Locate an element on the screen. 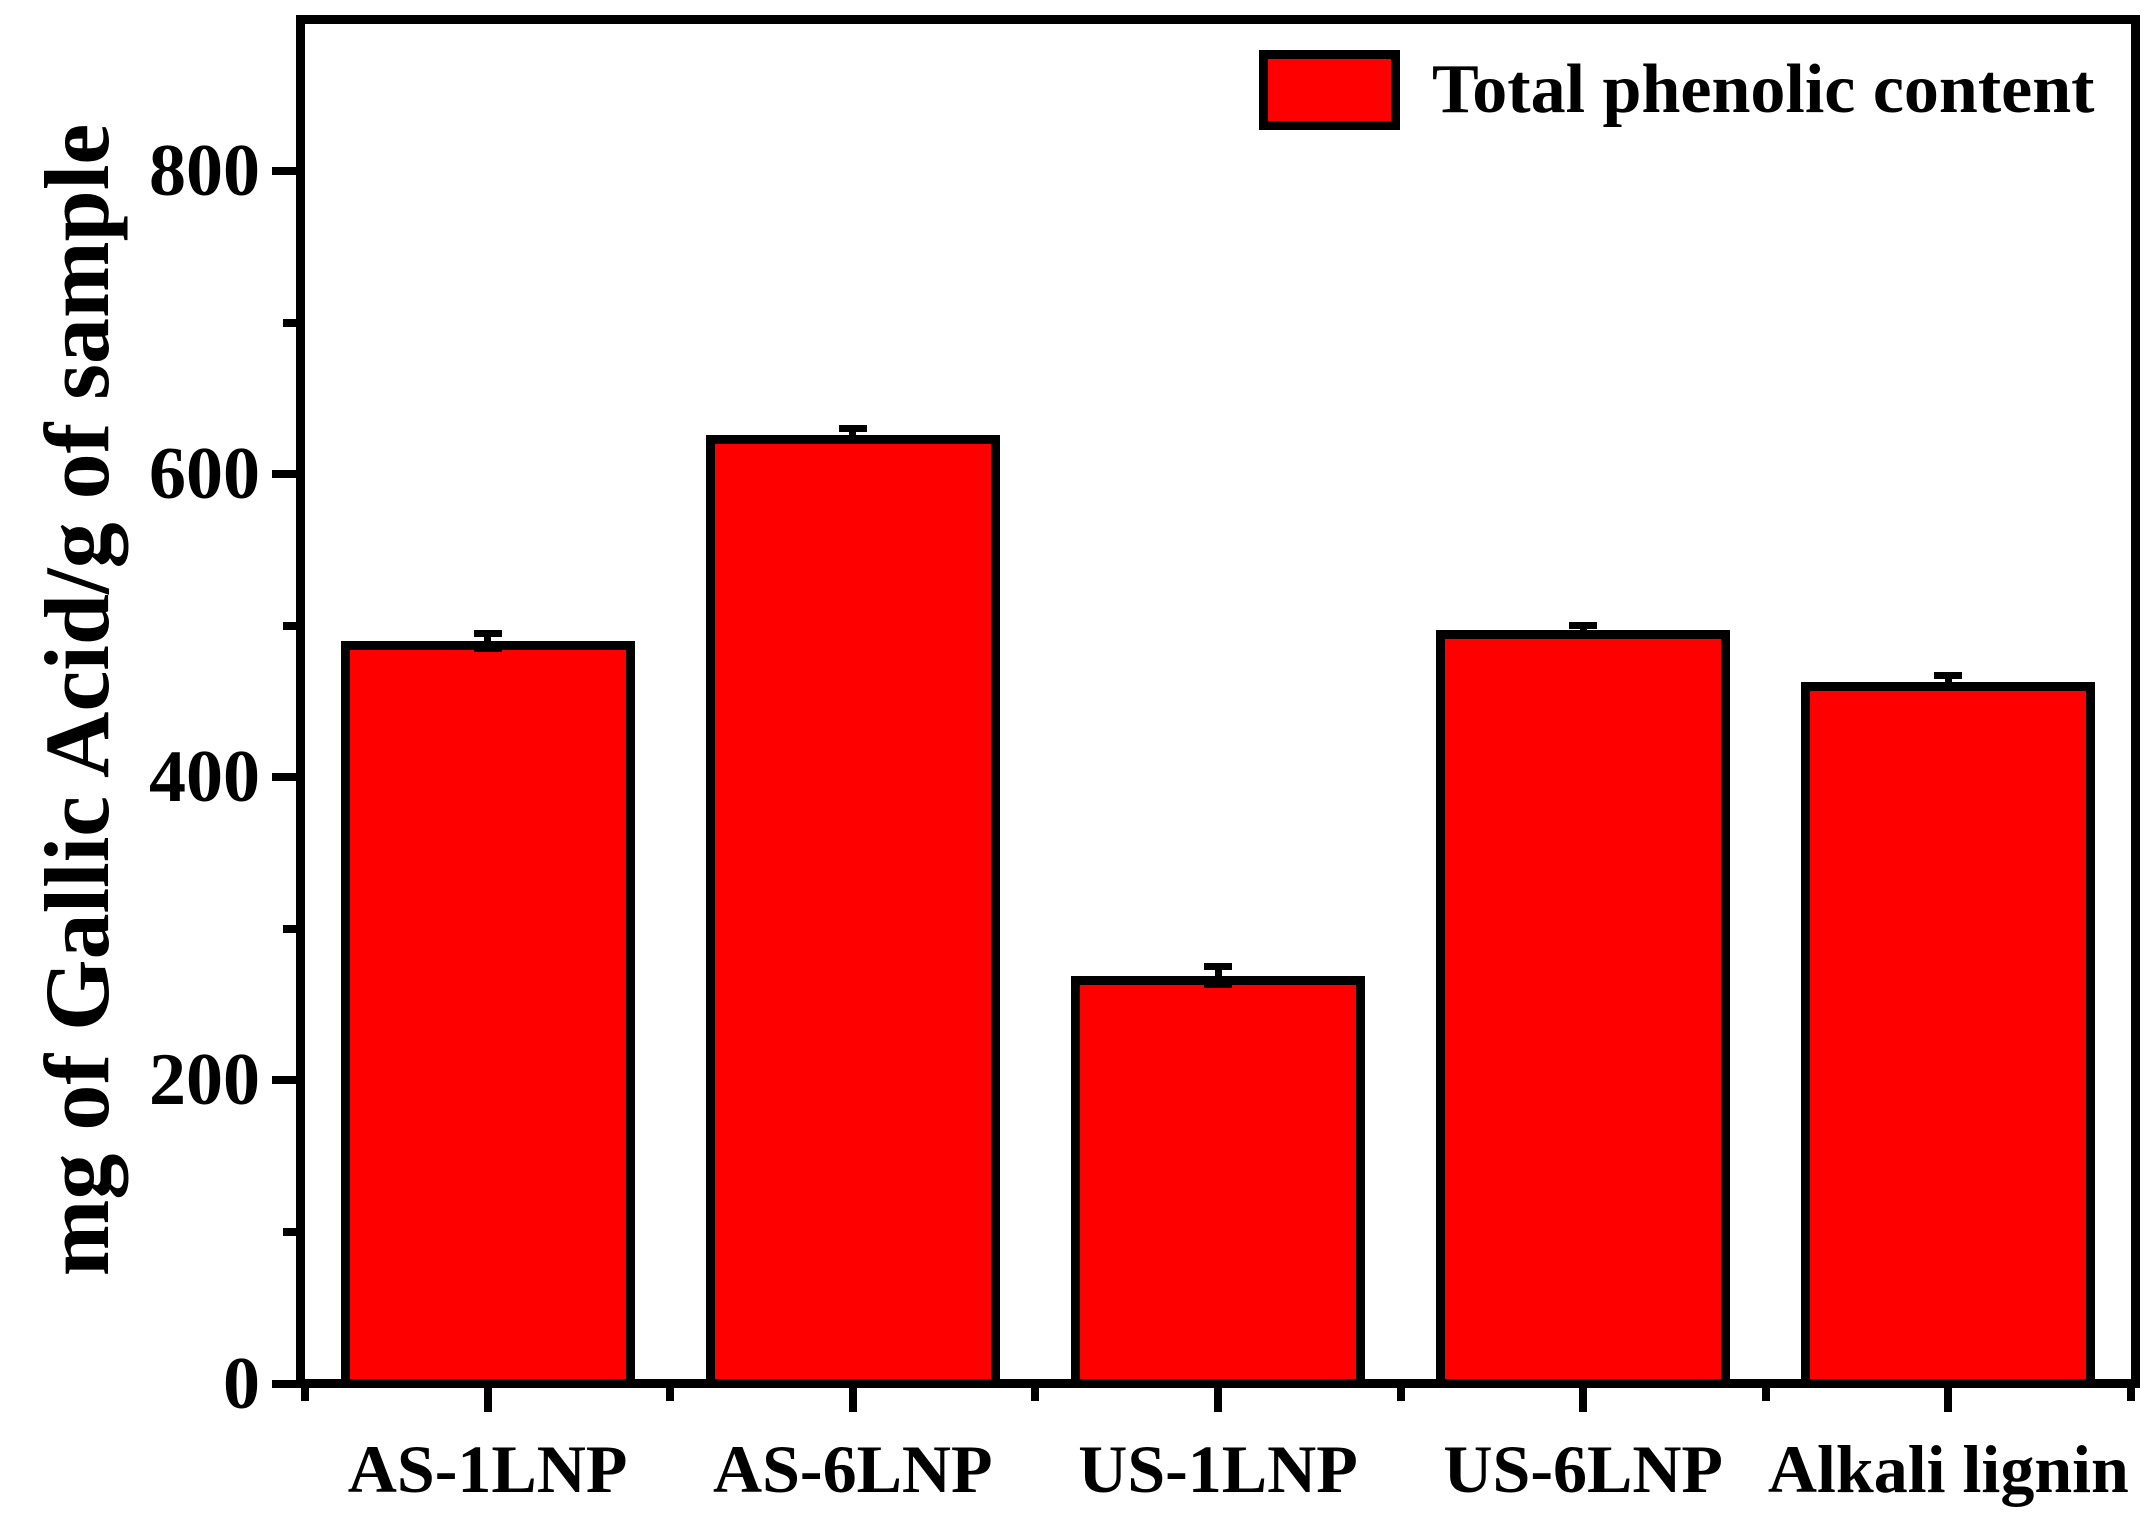  y-tick-label: 400 is located at coordinates (204, 777).